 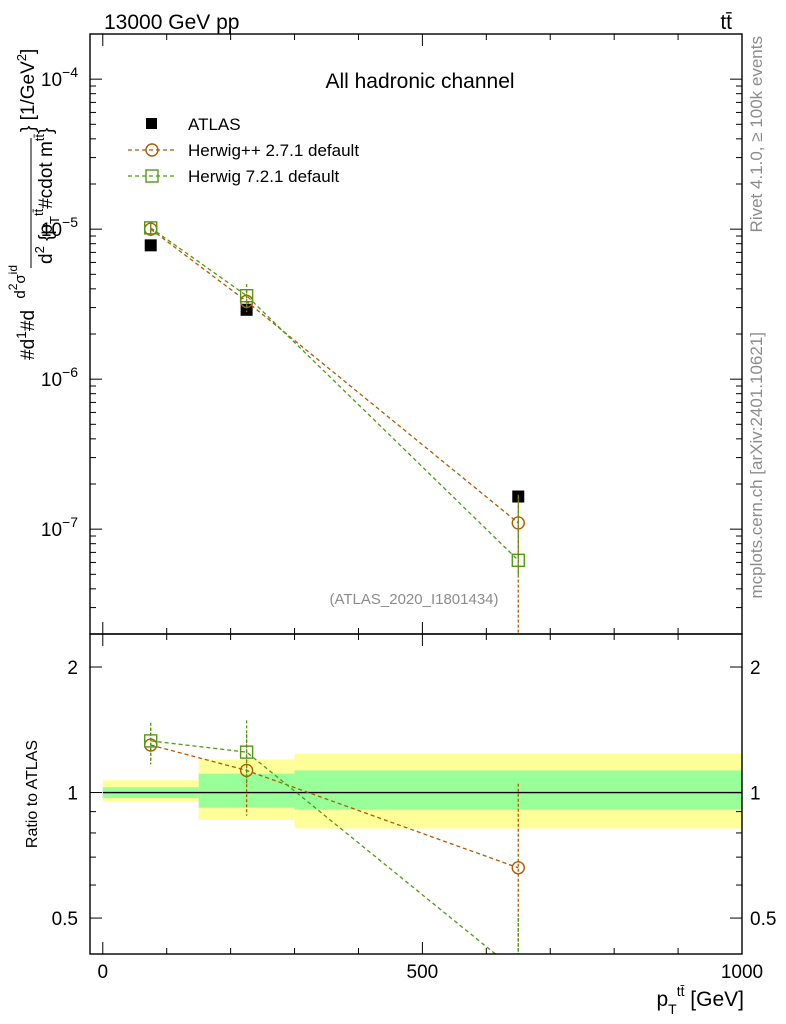 What do you see at coordinates (22, 312) in the screenshot?
I see `svg-text: #d1#d d2σid` at bounding box center [22, 312].